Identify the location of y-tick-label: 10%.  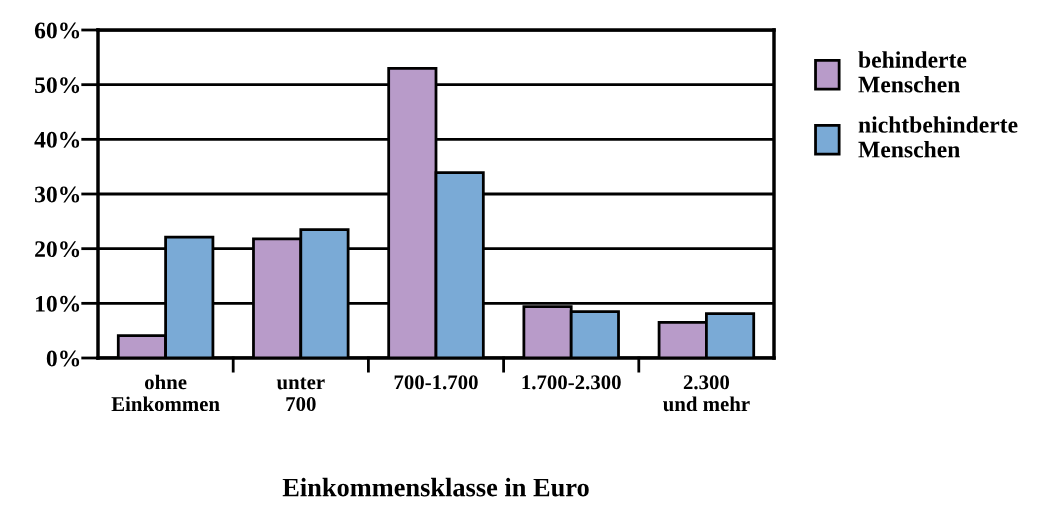
(58, 303).